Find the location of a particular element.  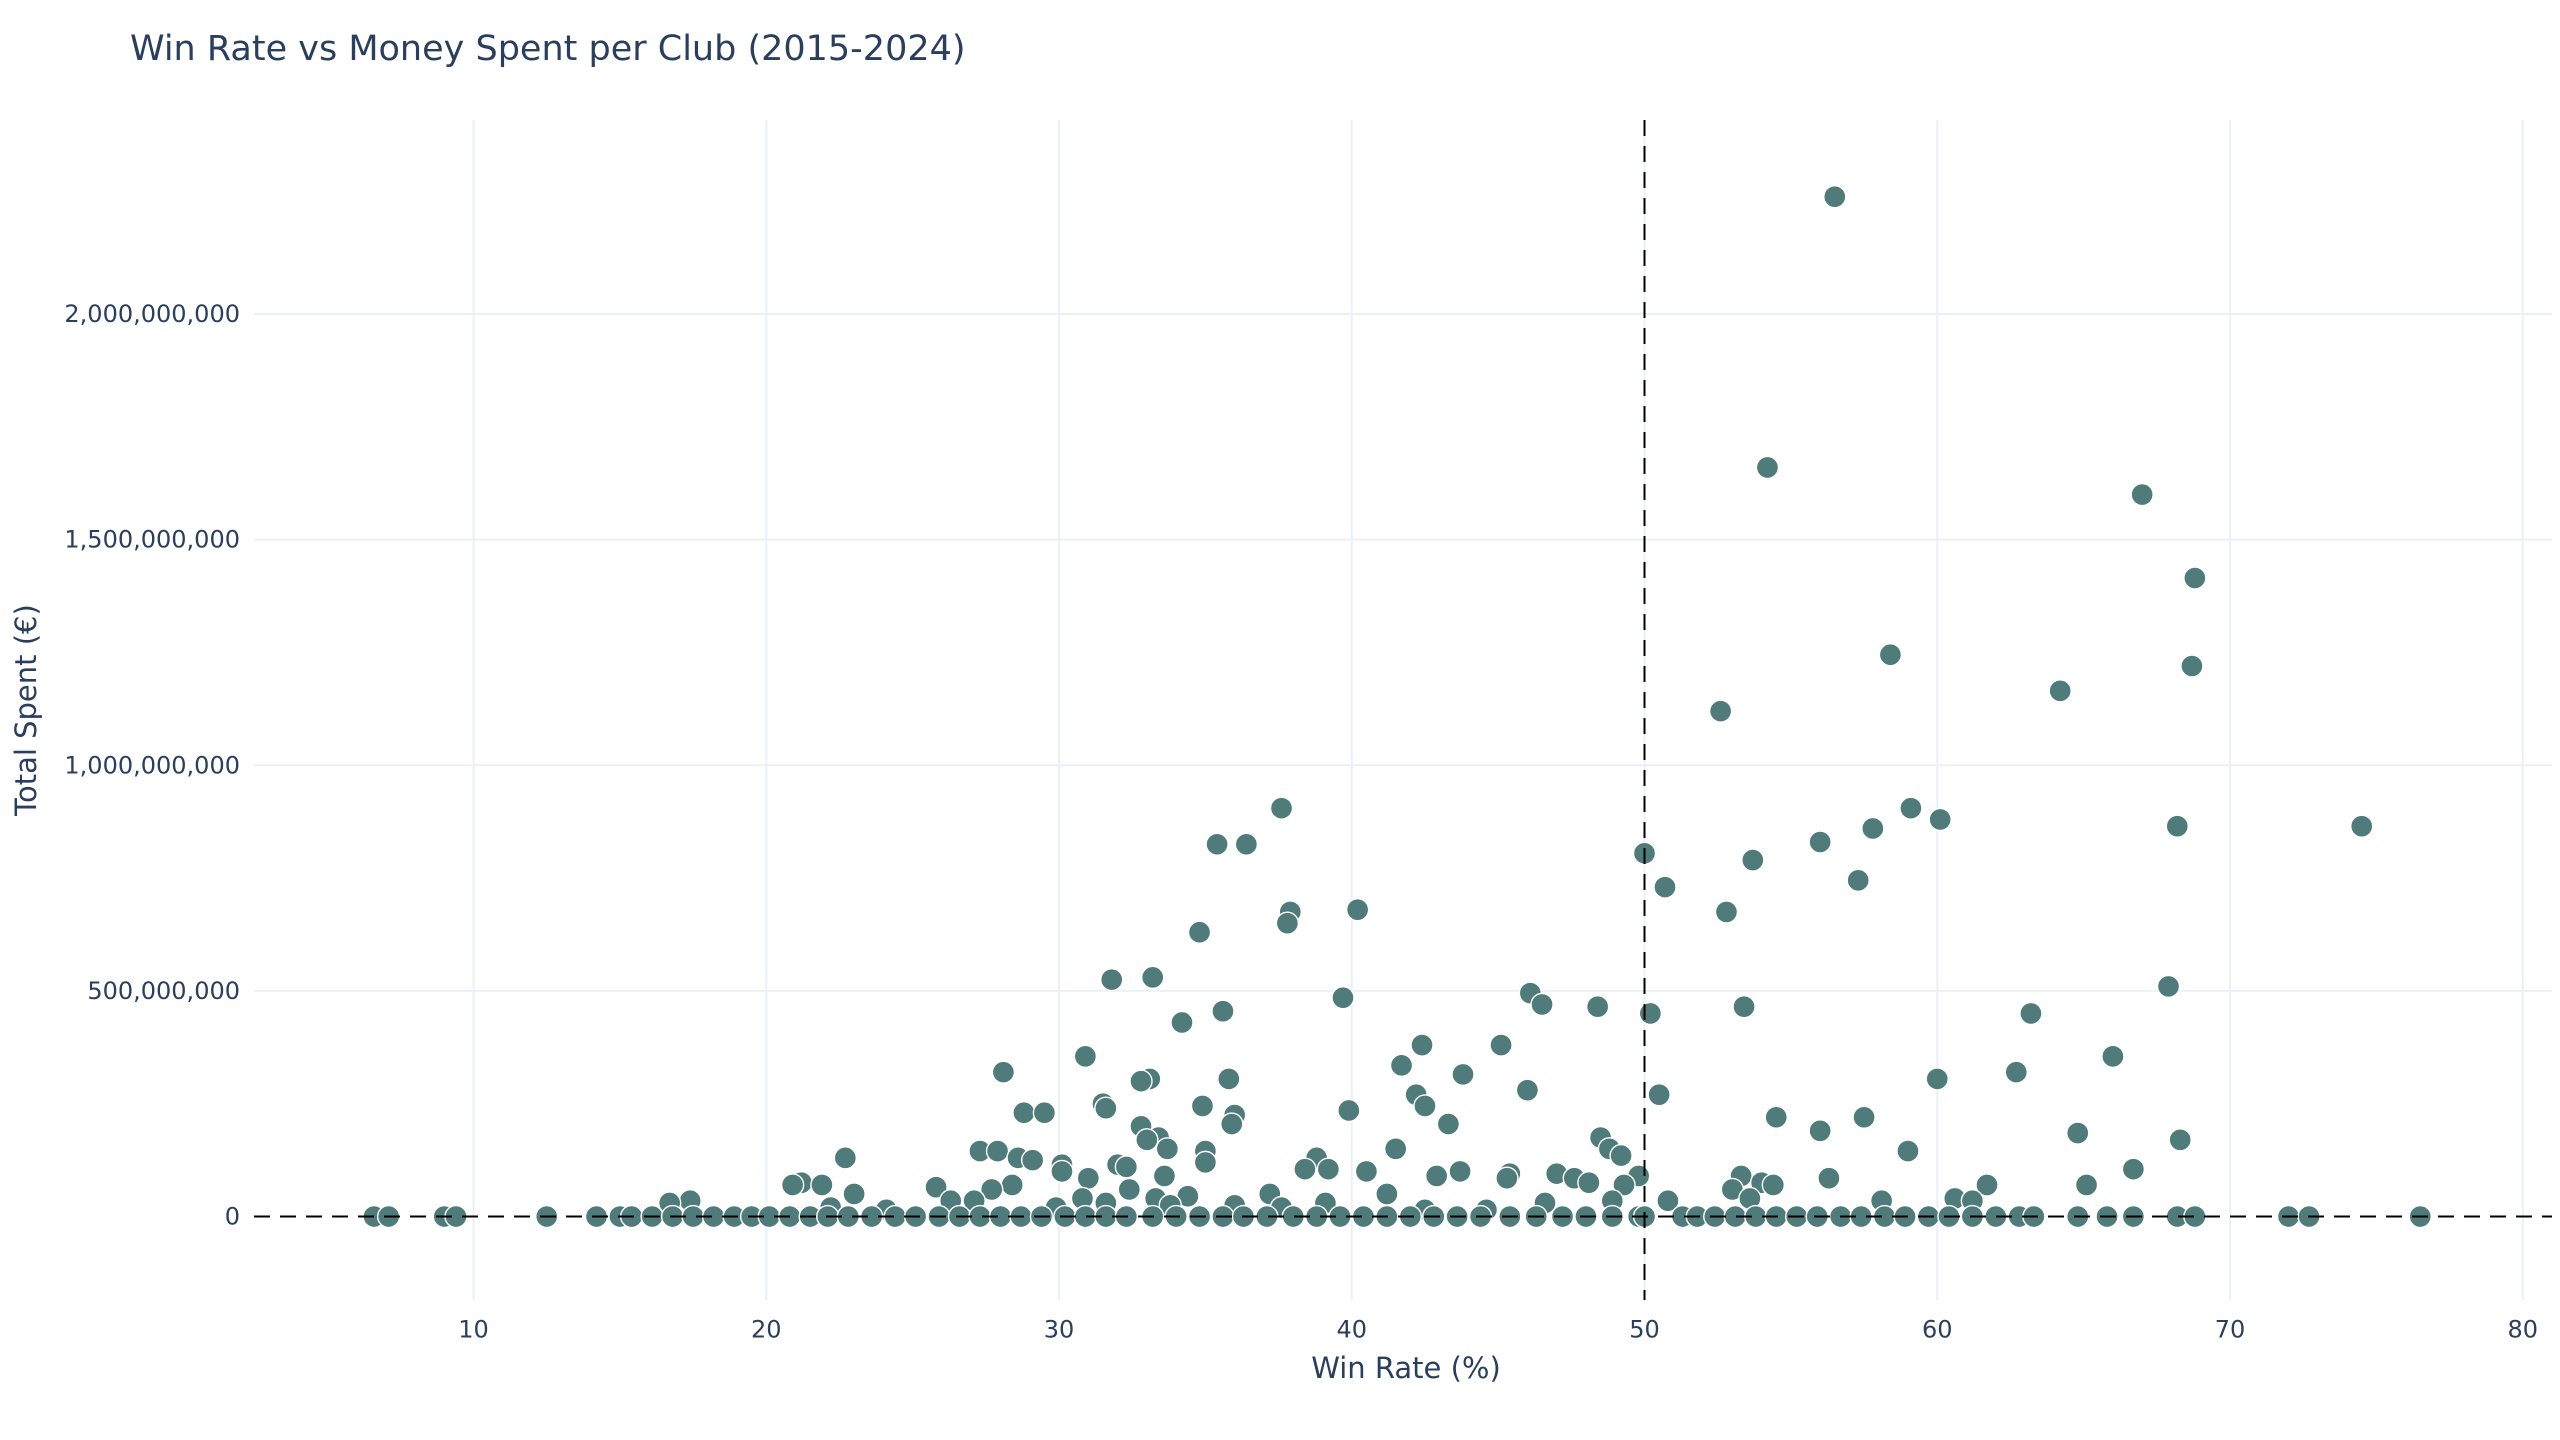

x-tick-label: 20 is located at coordinates (766, 1330).